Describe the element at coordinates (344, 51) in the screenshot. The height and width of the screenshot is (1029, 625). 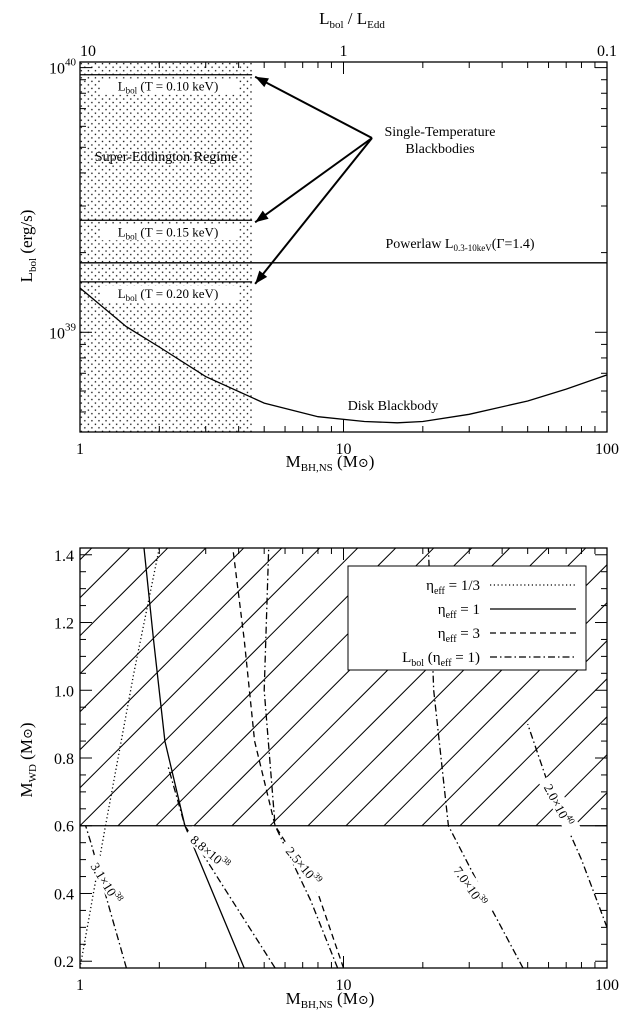
I see `top-tick-label: 1` at that location.